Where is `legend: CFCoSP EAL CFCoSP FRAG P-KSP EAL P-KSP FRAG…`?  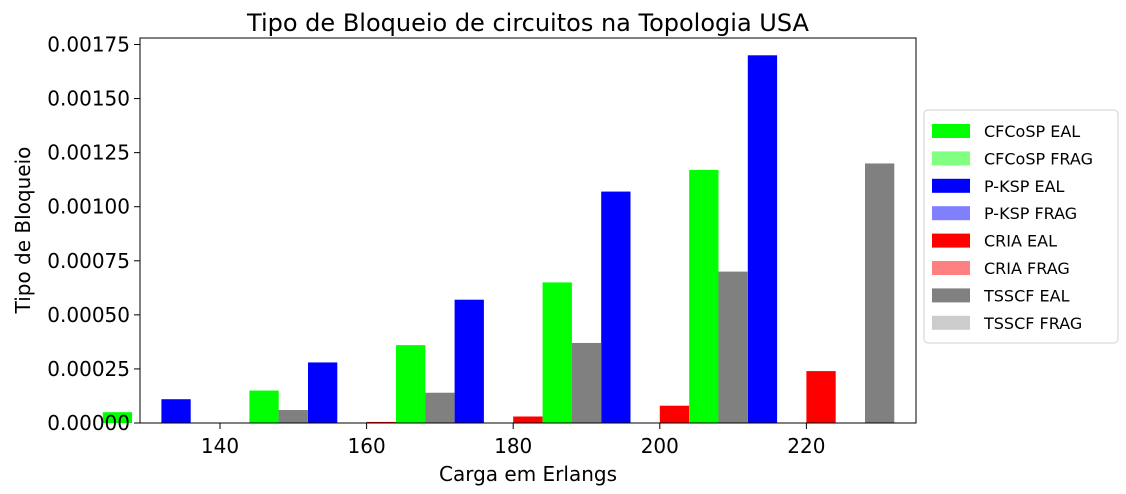 legend: CFCoSP EAL CFCoSP FRAG P-KSP EAL P-KSP FRAG… is located at coordinates (1021, 226).